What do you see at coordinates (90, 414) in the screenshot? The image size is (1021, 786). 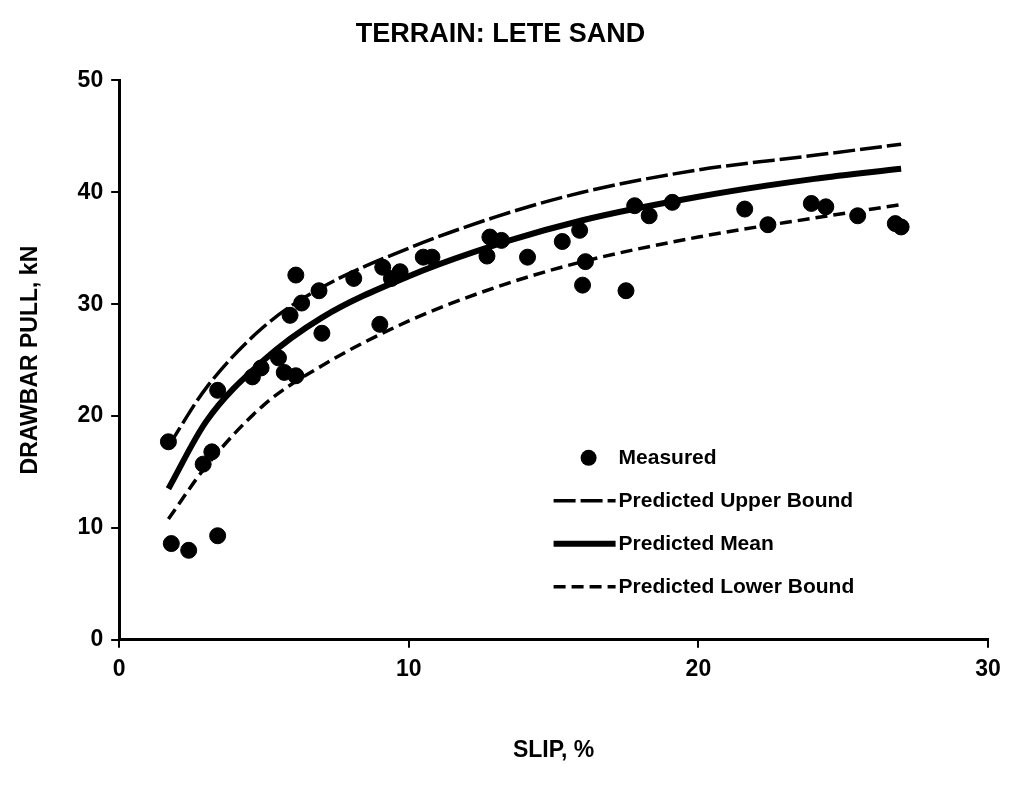 I see `y-tick-label: 20` at bounding box center [90, 414].